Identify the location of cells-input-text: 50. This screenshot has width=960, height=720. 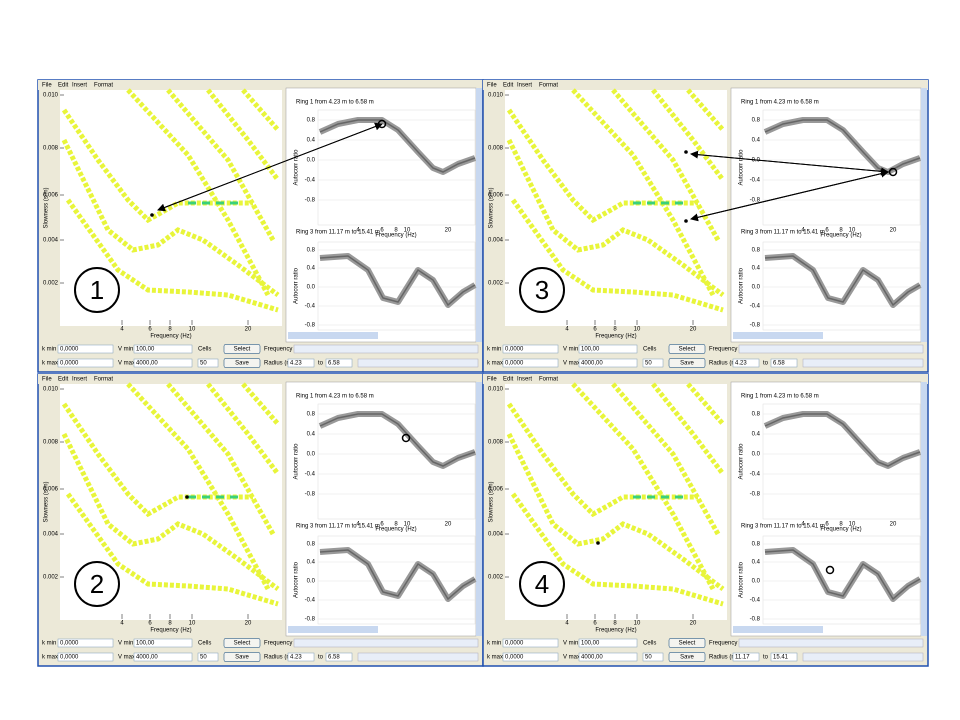
(648, 364).